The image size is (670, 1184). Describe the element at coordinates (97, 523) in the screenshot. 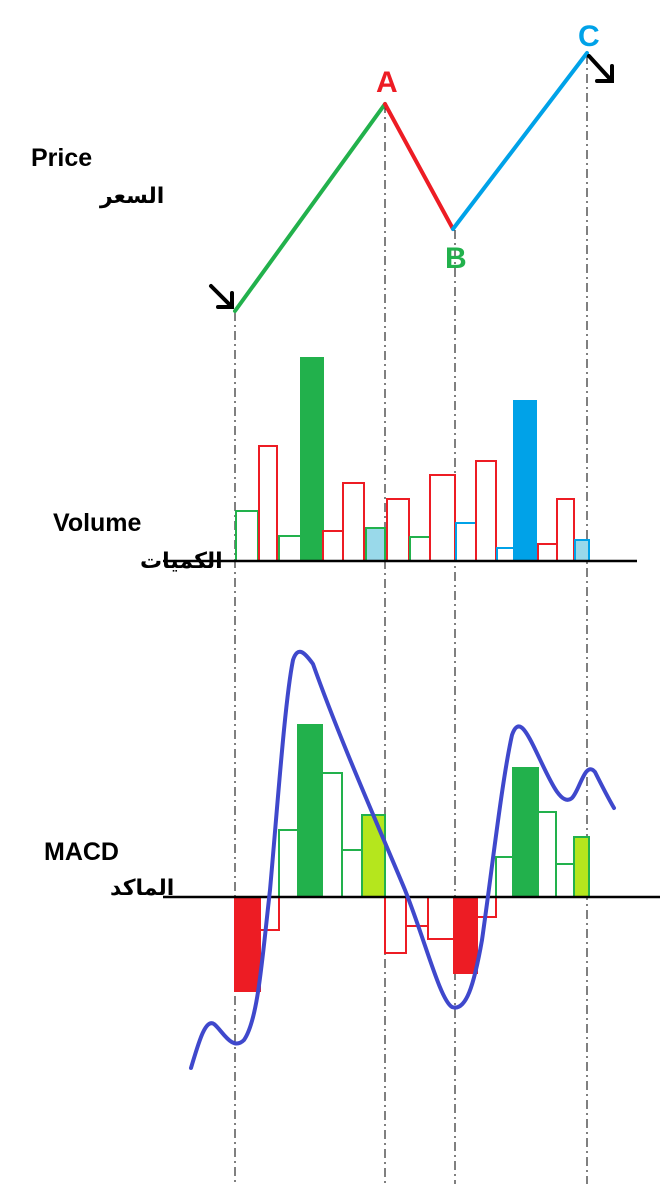

I see `volume-label: Volume` at that location.